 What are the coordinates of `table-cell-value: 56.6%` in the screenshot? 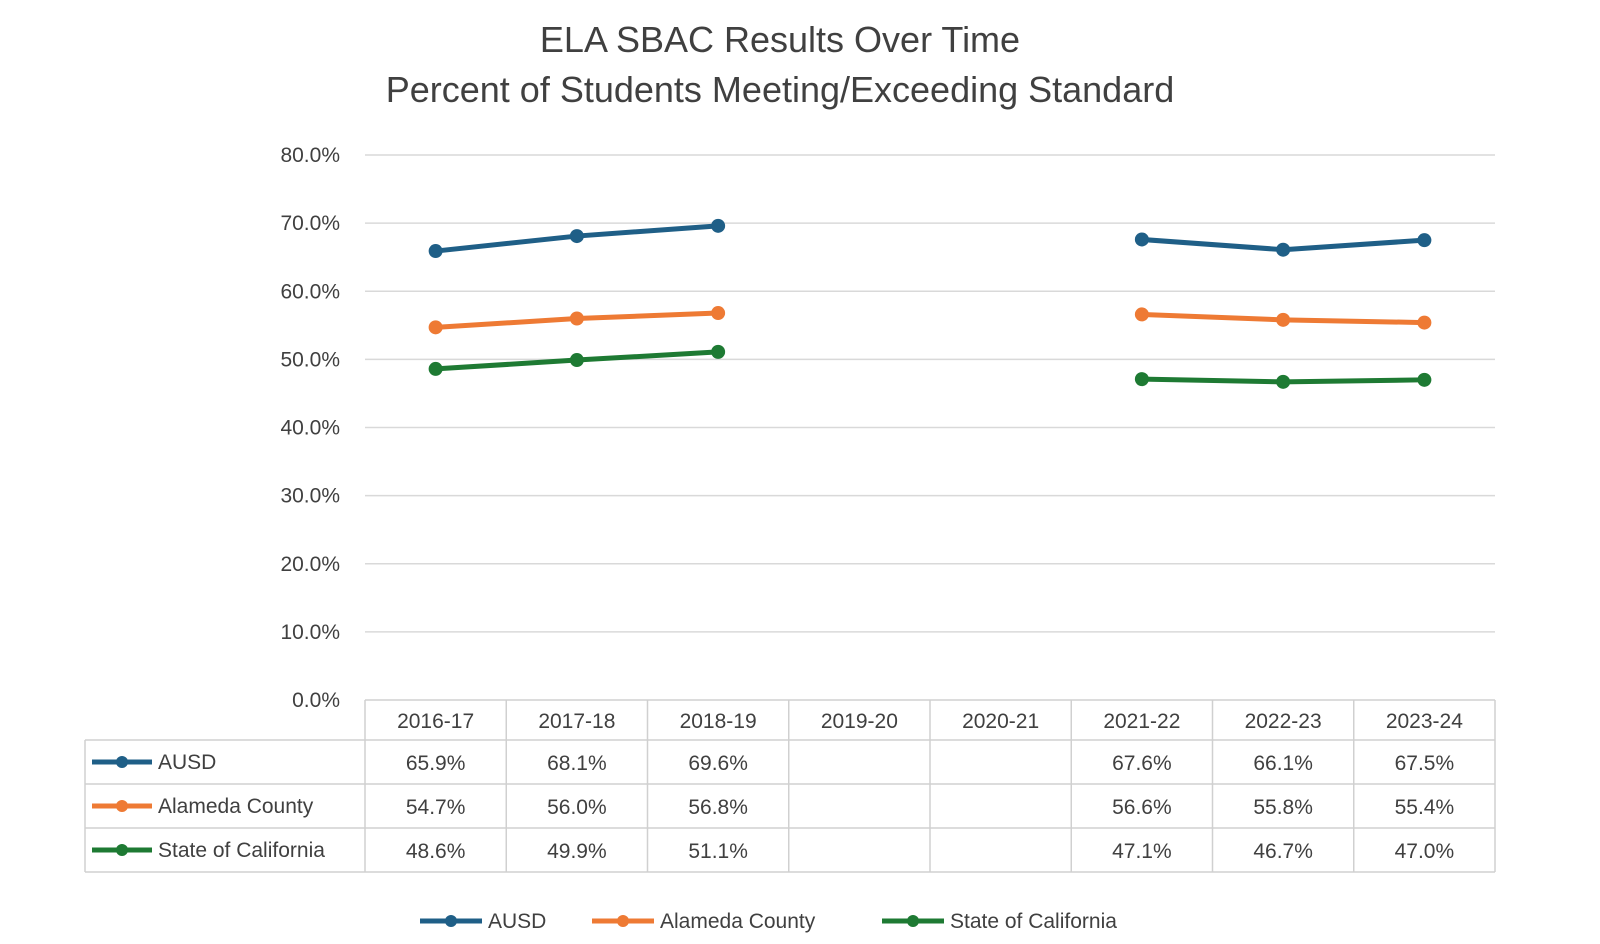 It's located at (1142, 807).